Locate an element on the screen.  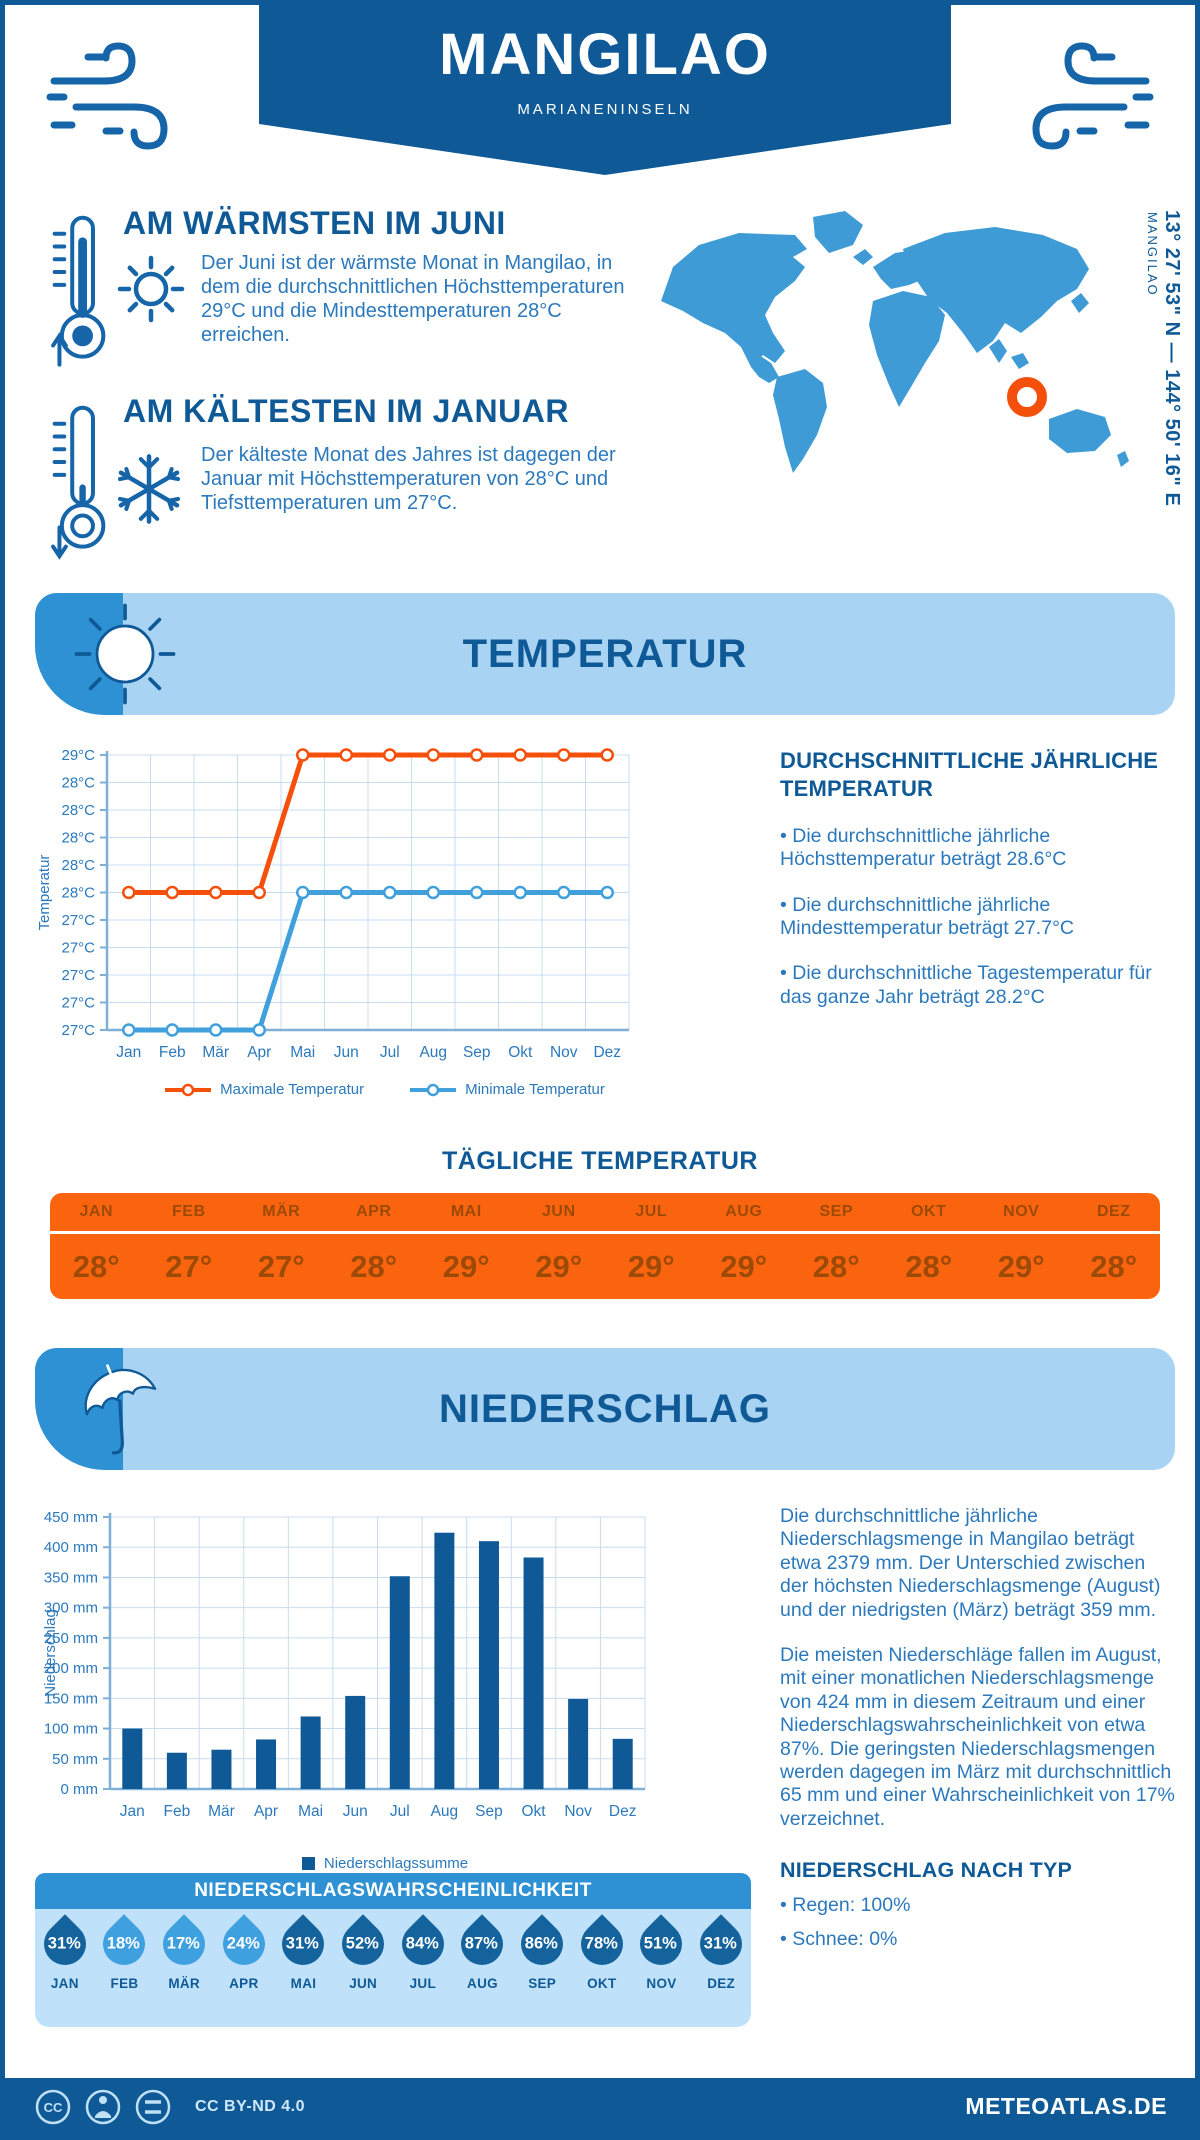
probability-cell: 31% DEZ is located at coordinates (721, 1968).